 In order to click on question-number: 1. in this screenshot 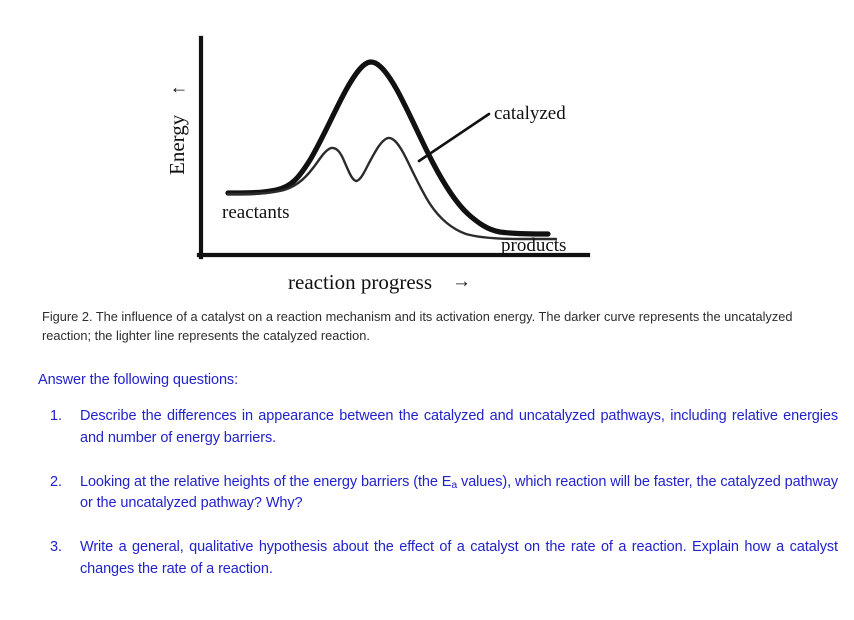, I will do `click(56, 416)`.